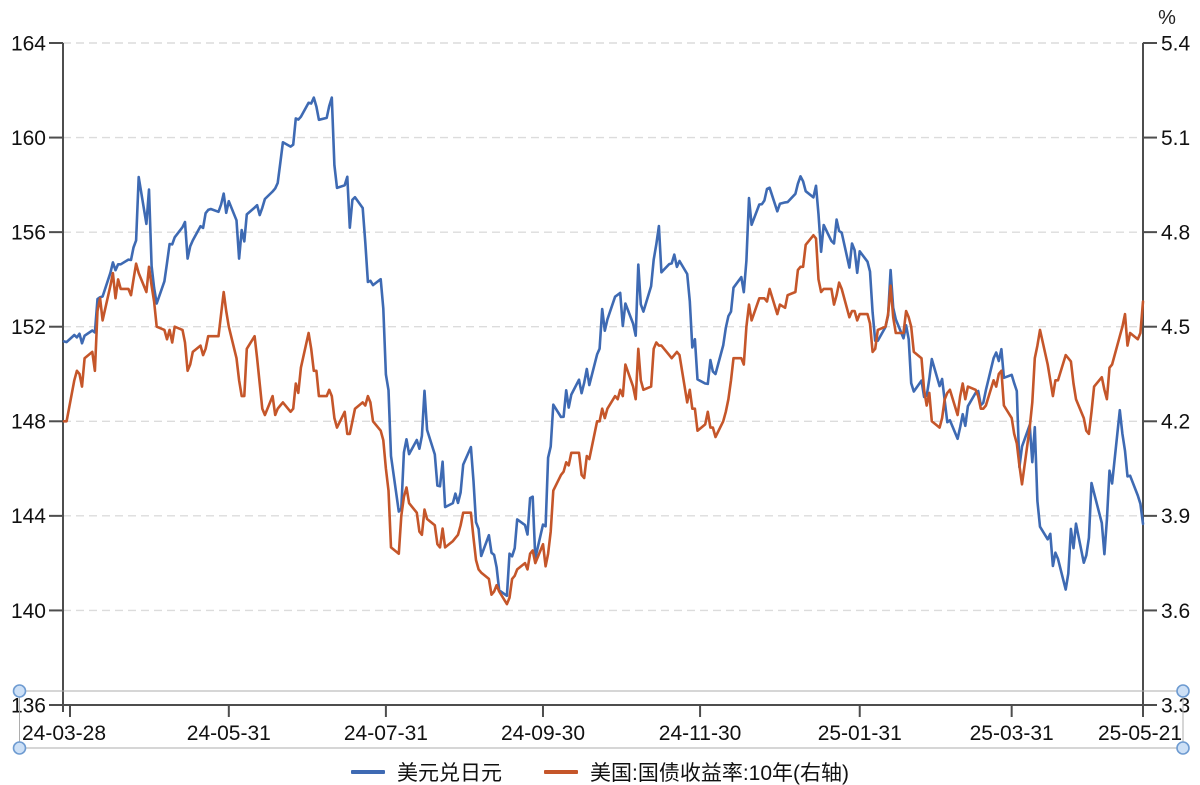 The width and height of the screenshot is (1200, 785). Describe the element at coordinates (28, 516) in the screenshot. I see `left-axis-tick-label: 144` at that location.